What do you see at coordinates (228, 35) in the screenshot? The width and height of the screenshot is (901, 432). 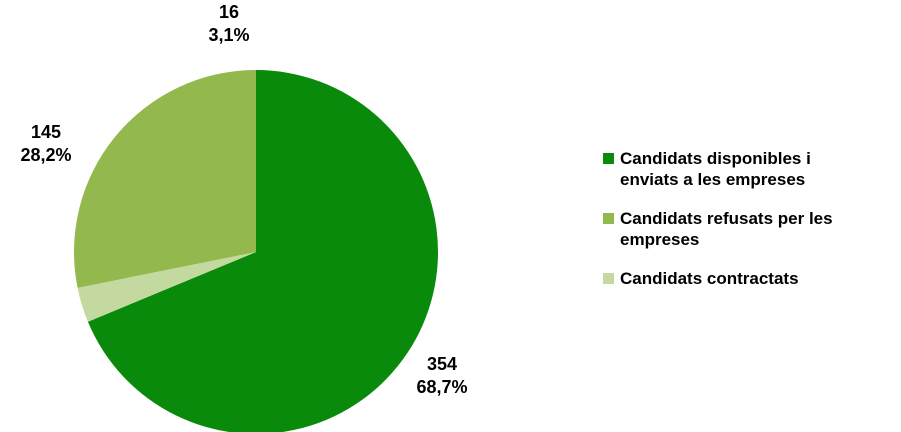 I see `slice-percent-label: 3,1%` at bounding box center [228, 35].